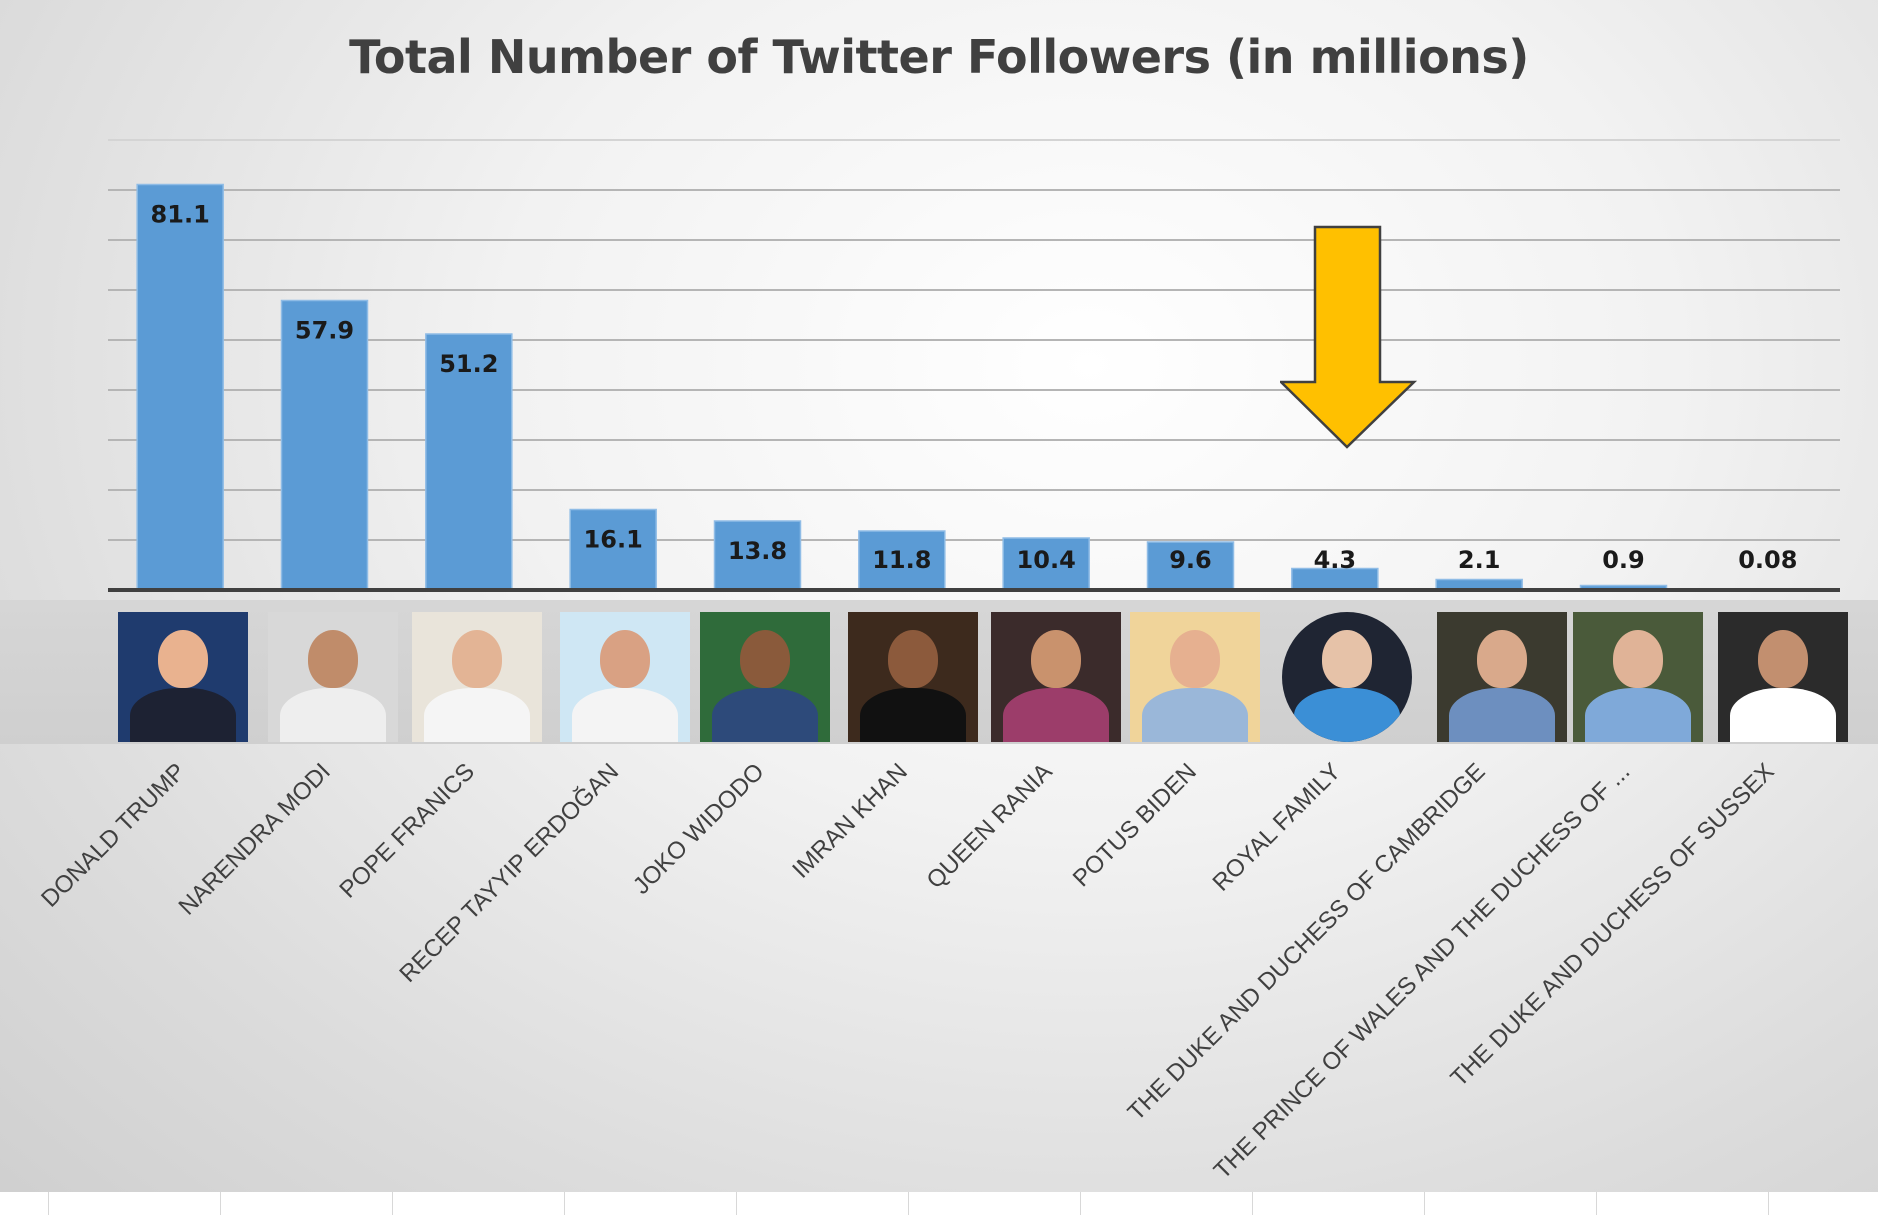 This screenshot has height=1215, width=1878. I want to click on data-label-6: 10.4, so click(1046, 560).